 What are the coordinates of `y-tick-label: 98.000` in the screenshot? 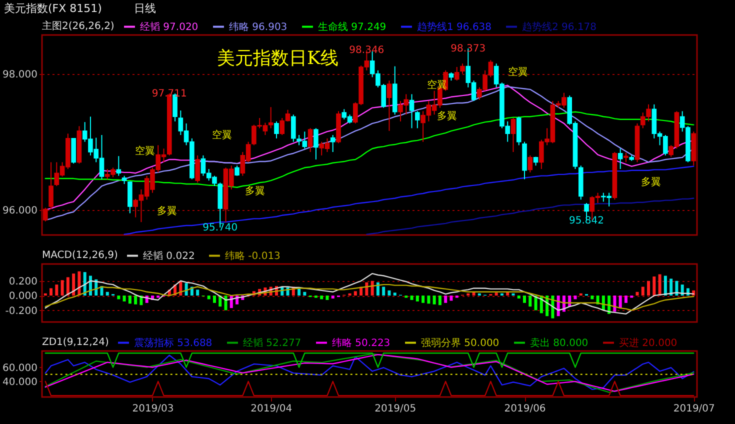 It's located at (20, 74).